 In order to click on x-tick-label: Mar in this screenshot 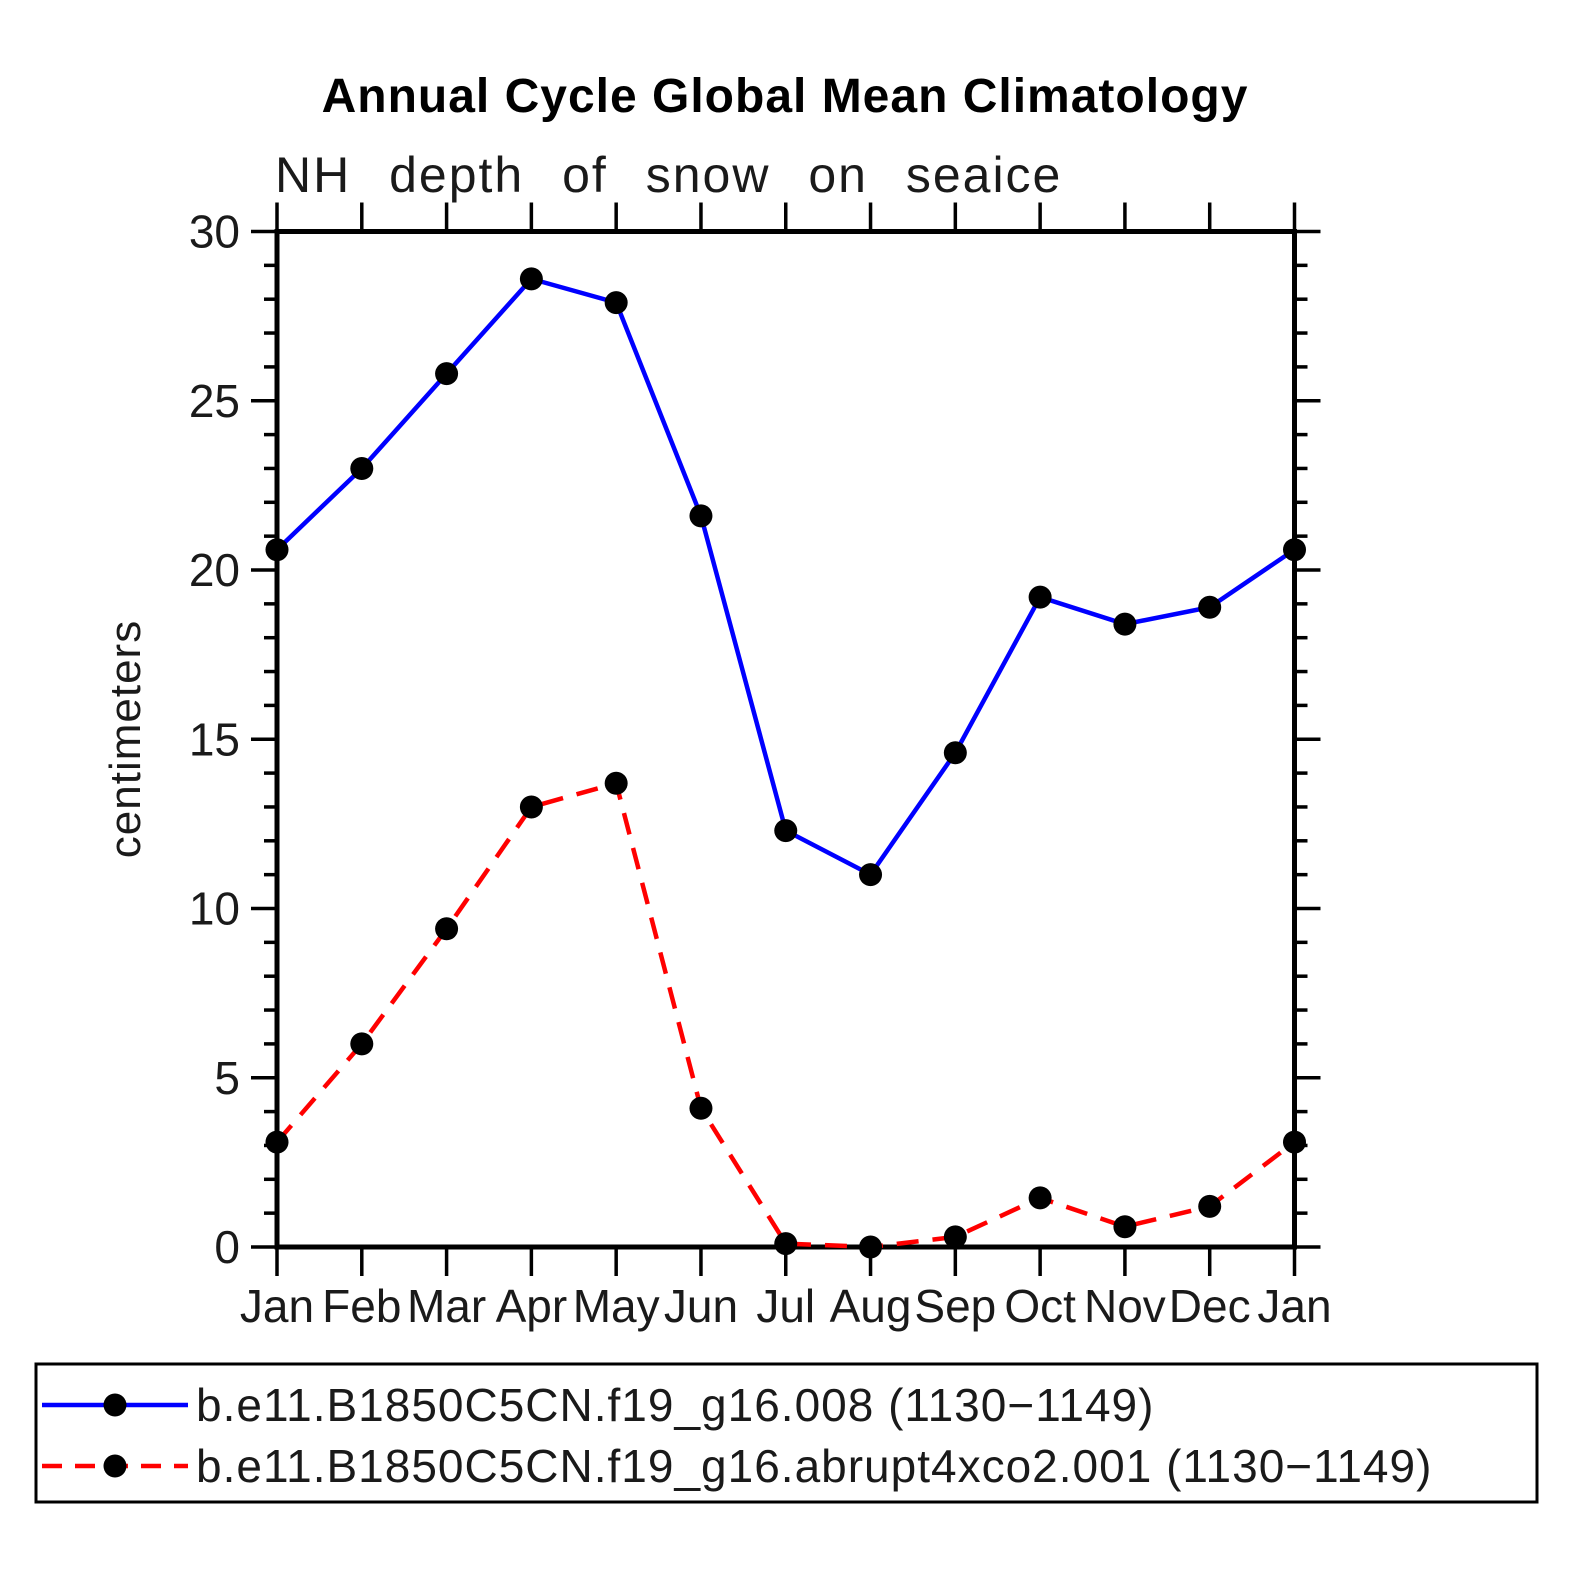, I will do `click(446, 1306)`.